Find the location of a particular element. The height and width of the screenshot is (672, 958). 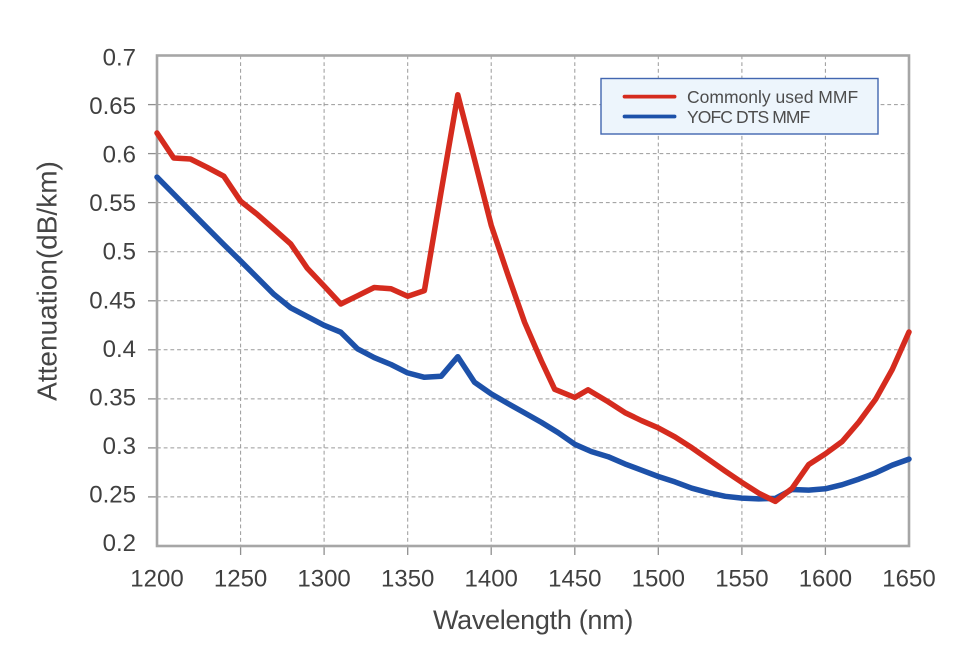

svg-text: 0.65 is located at coordinates (112, 106).